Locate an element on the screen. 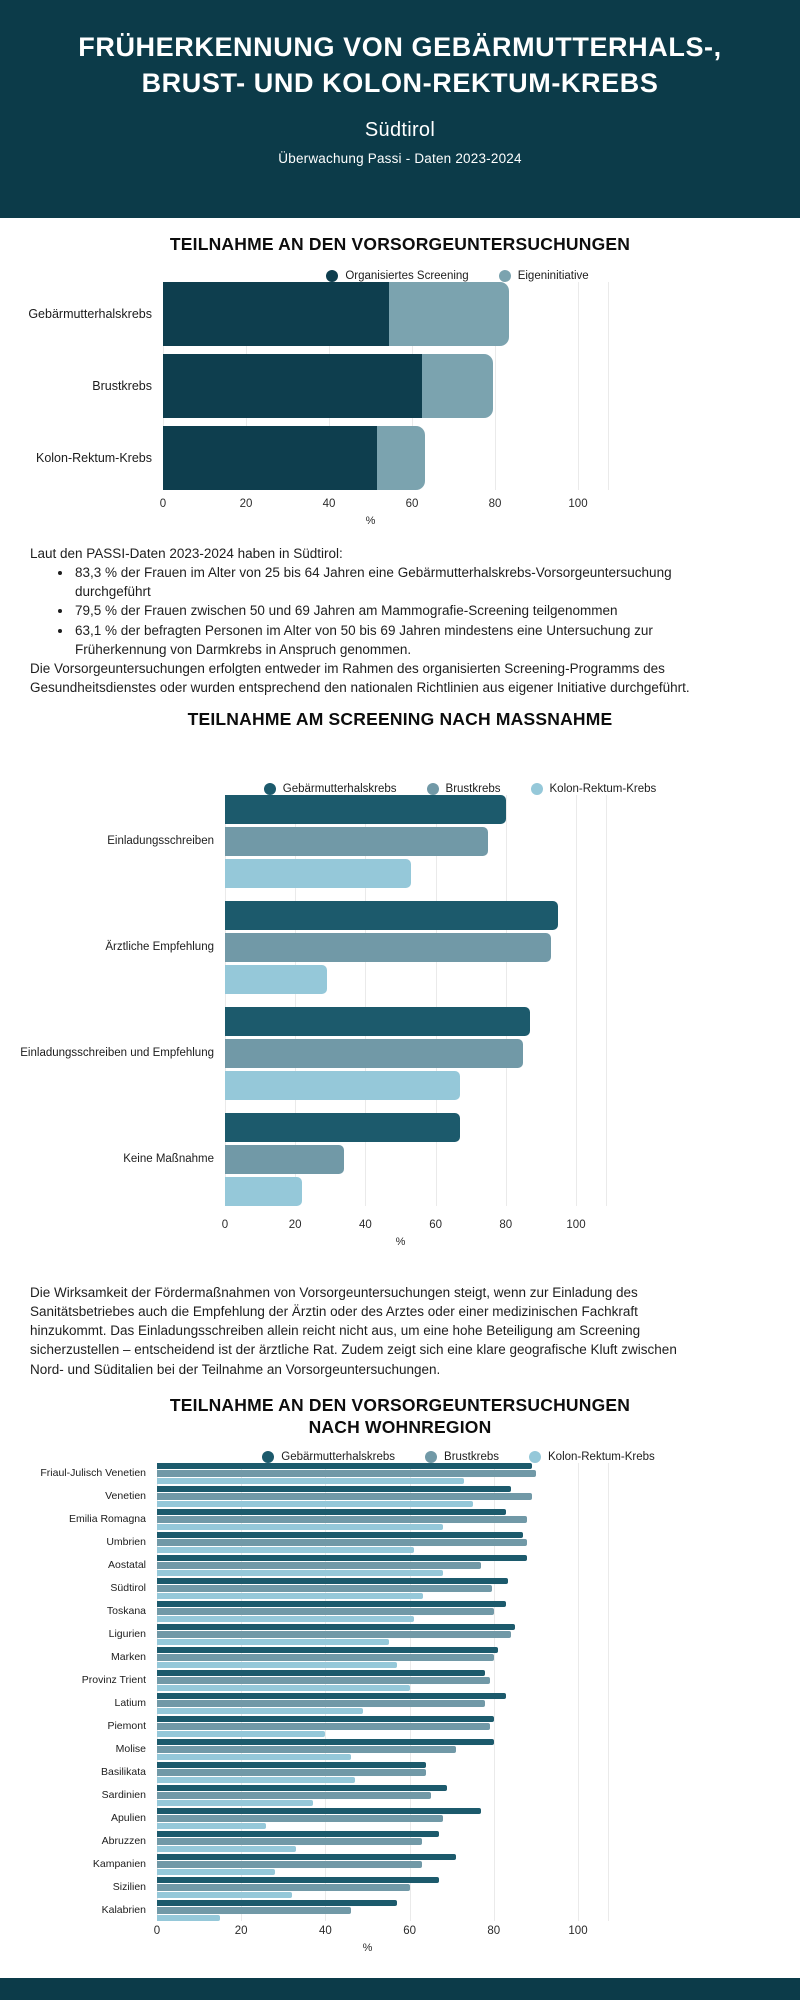 The width and height of the screenshot is (800, 2000). category-label: Südtirol is located at coordinates (128, 1588).